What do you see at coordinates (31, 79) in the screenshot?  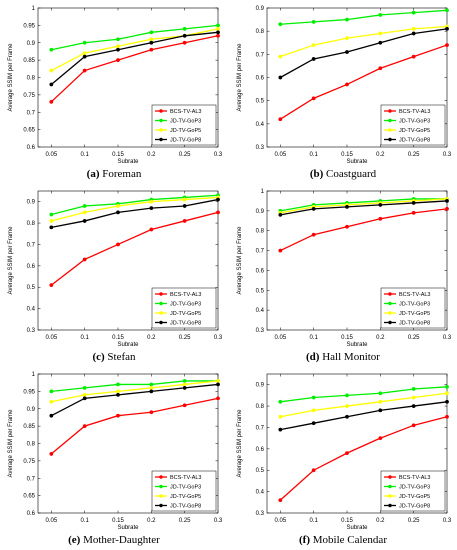 I see `y-tick-label: 0.8` at bounding box center [31, 79].